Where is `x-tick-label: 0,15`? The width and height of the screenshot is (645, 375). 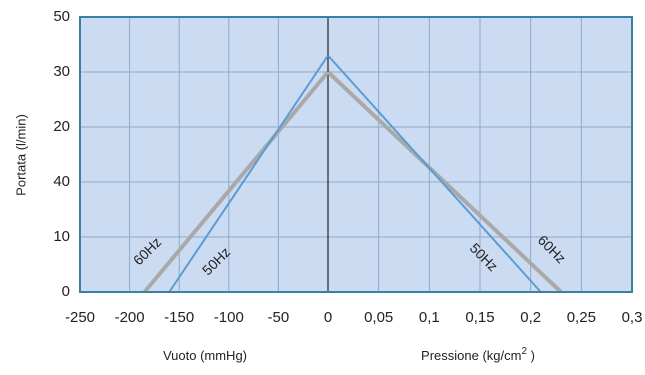
x-tick-label: 0,15 is located at coordinates (479, 317).